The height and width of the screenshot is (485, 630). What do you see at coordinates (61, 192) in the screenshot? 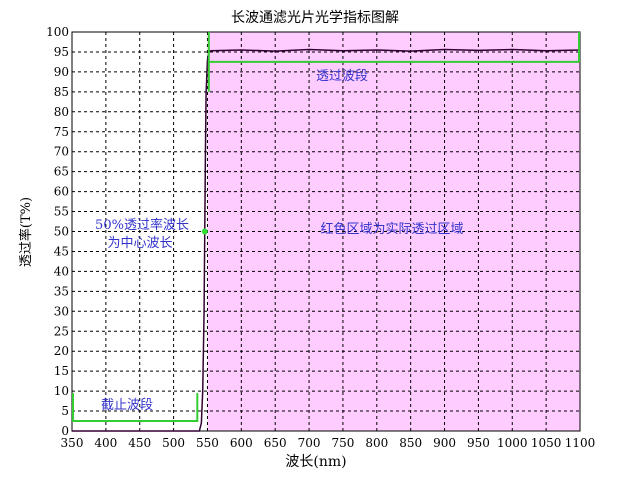
I see `y-tick-label: 60` at bounding box center [61, 192].